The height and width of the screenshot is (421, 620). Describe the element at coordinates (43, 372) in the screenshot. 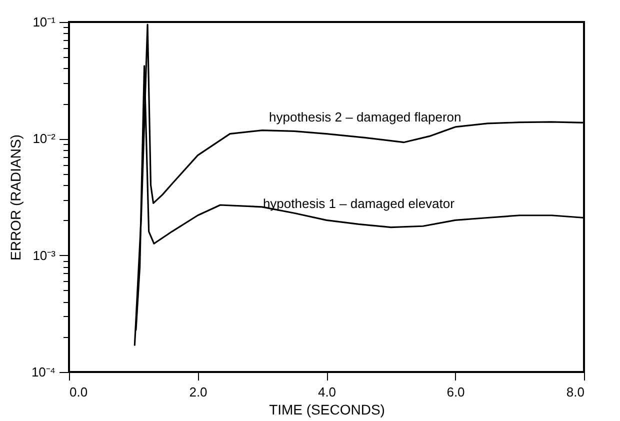

I see `y-tick-label: 10⁻⁴` at that location.